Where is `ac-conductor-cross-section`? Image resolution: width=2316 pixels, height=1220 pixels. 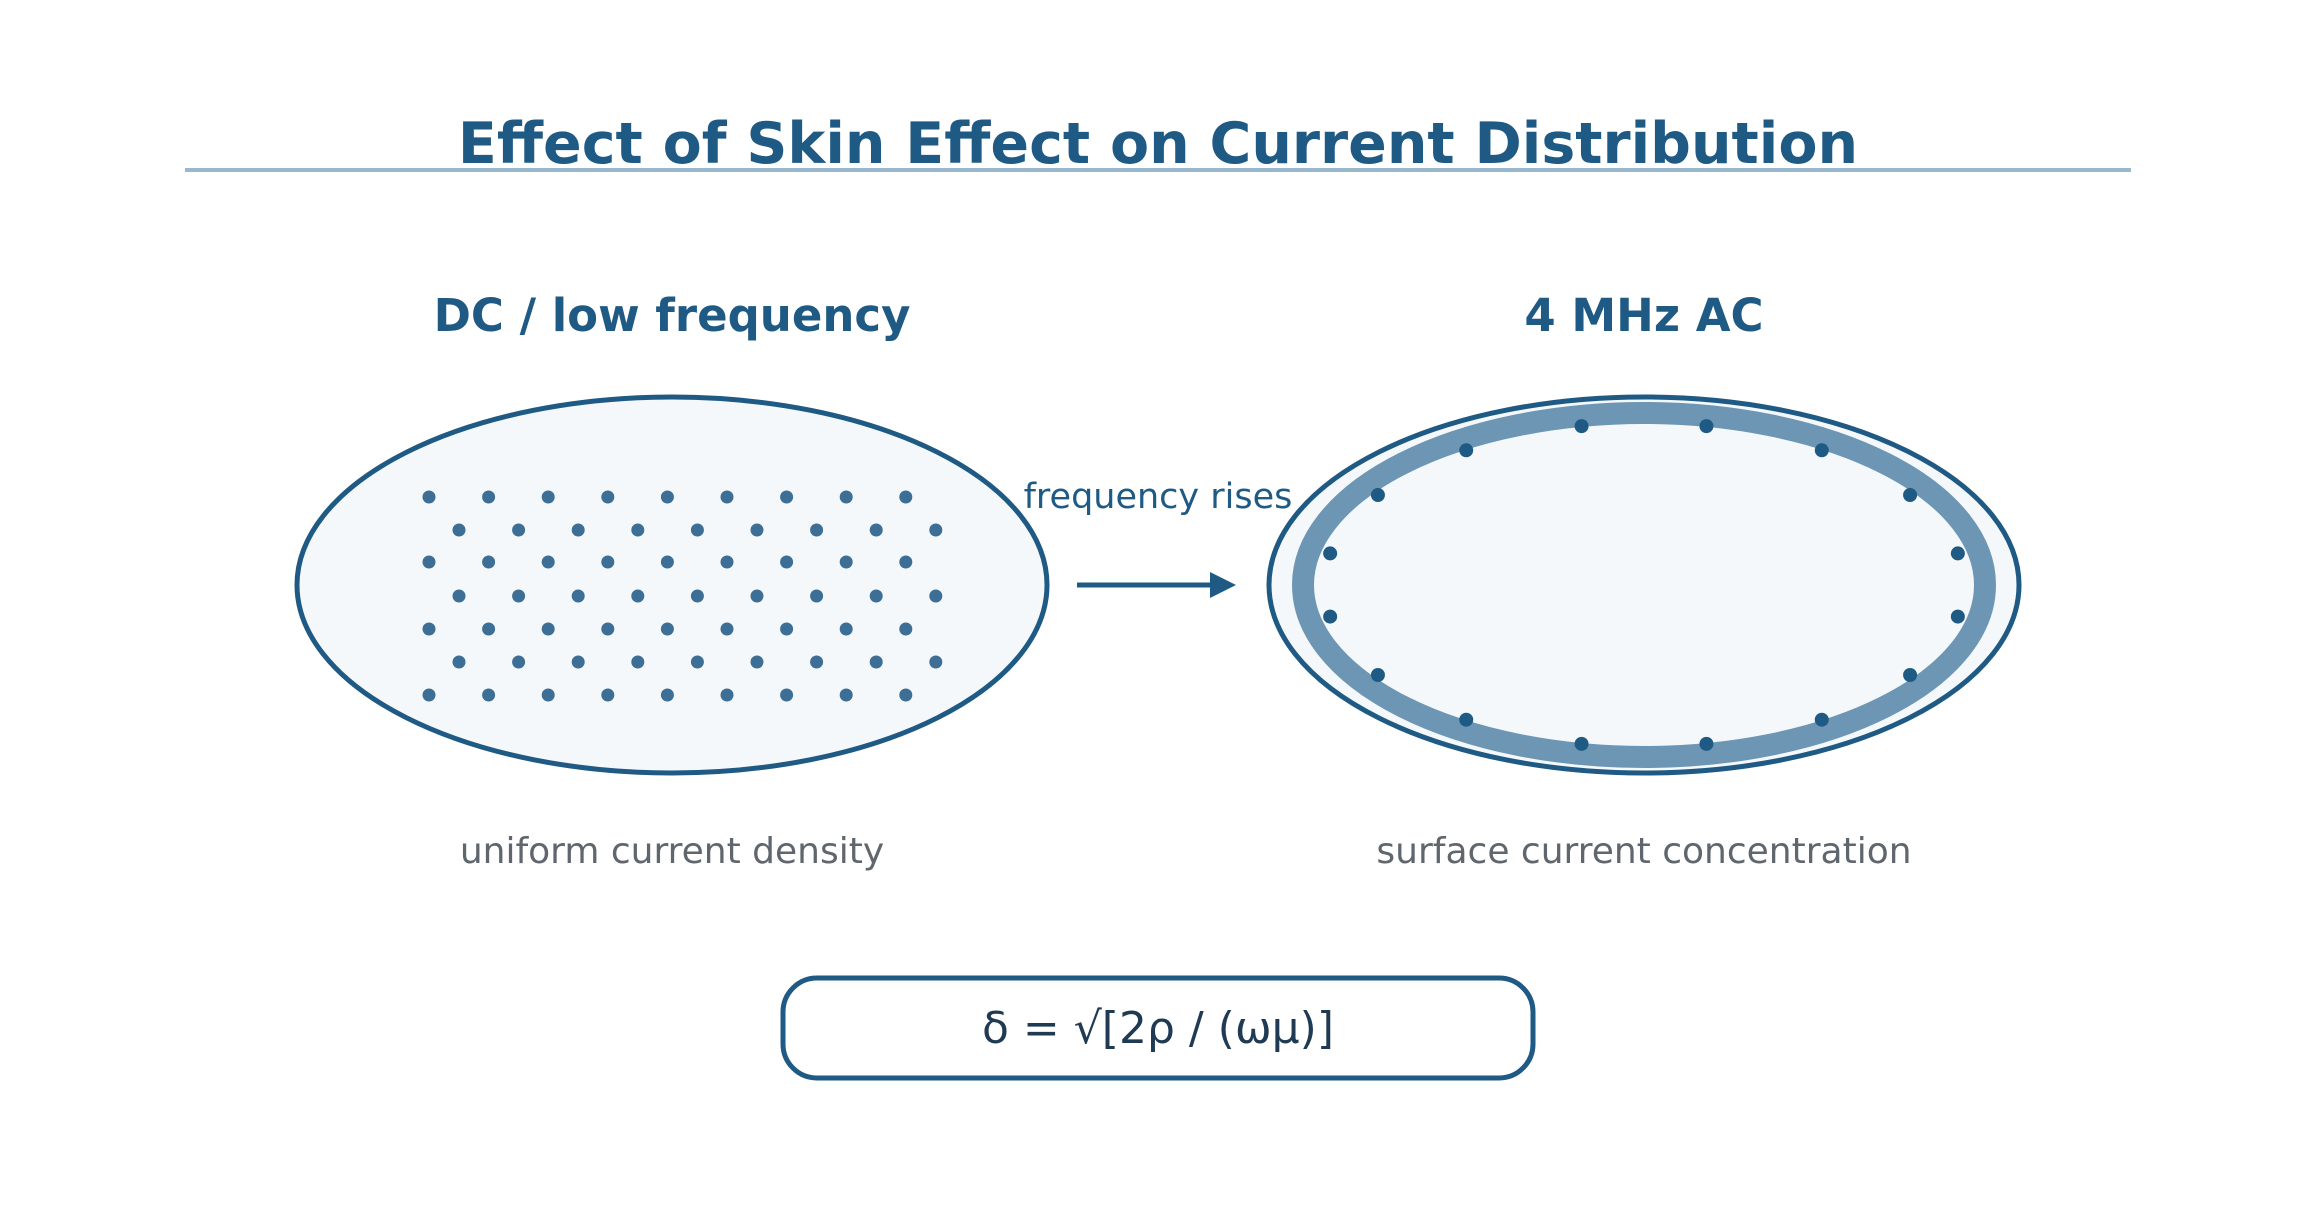 ac-conductor-cross-section is located at coordinates (1644, 585).